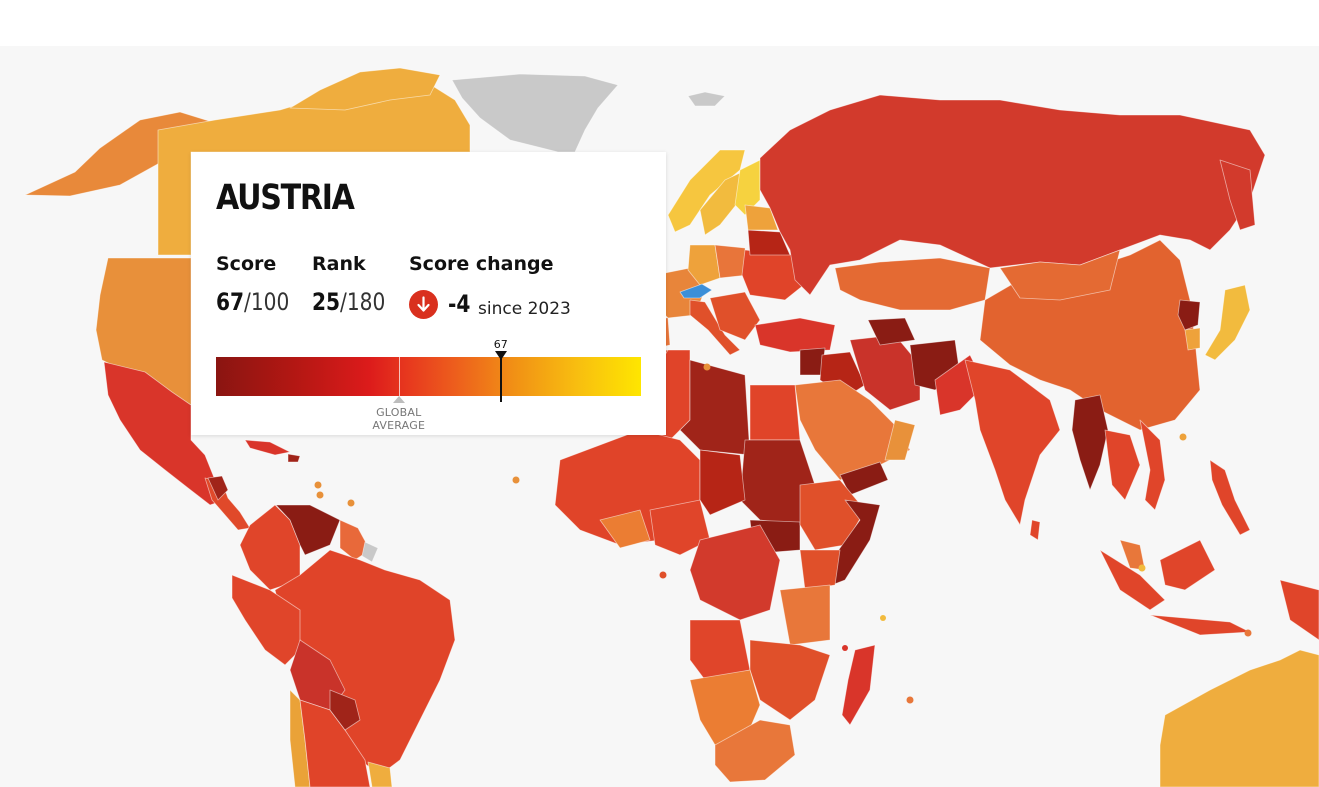 This screenshot has height=787, width=1319. Describe the element at coordinates (345, 710) in the screenshot. I see `country-paraguay` at that location.